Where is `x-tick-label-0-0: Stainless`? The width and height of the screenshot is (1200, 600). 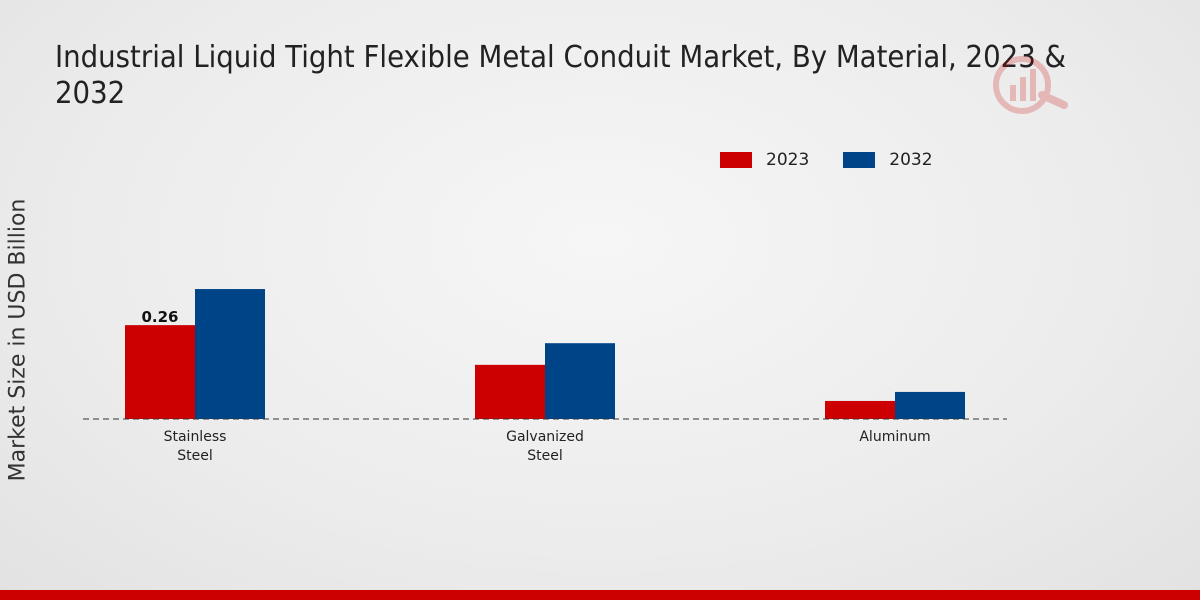 x-tick-label-0-0: Stainless is located at coordinates (195, 437).